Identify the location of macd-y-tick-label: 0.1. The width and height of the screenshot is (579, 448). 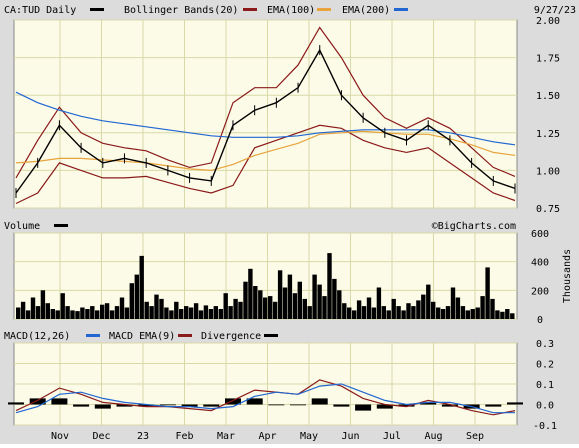
(545, 385).